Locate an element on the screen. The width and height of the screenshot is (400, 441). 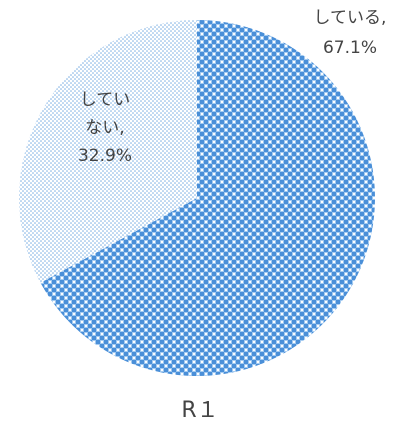
data-label-category: していない, is located at coordinates (105, 114).